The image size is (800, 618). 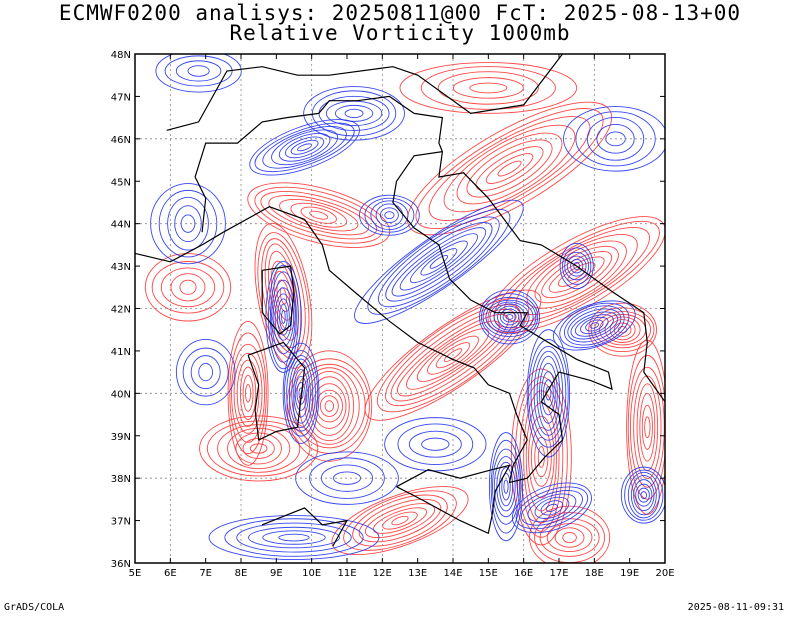 What do you see at coordinates (629, 573) in the screenshot?
I see `lon-tick-label: 19E` at bounding box center [629, 573].